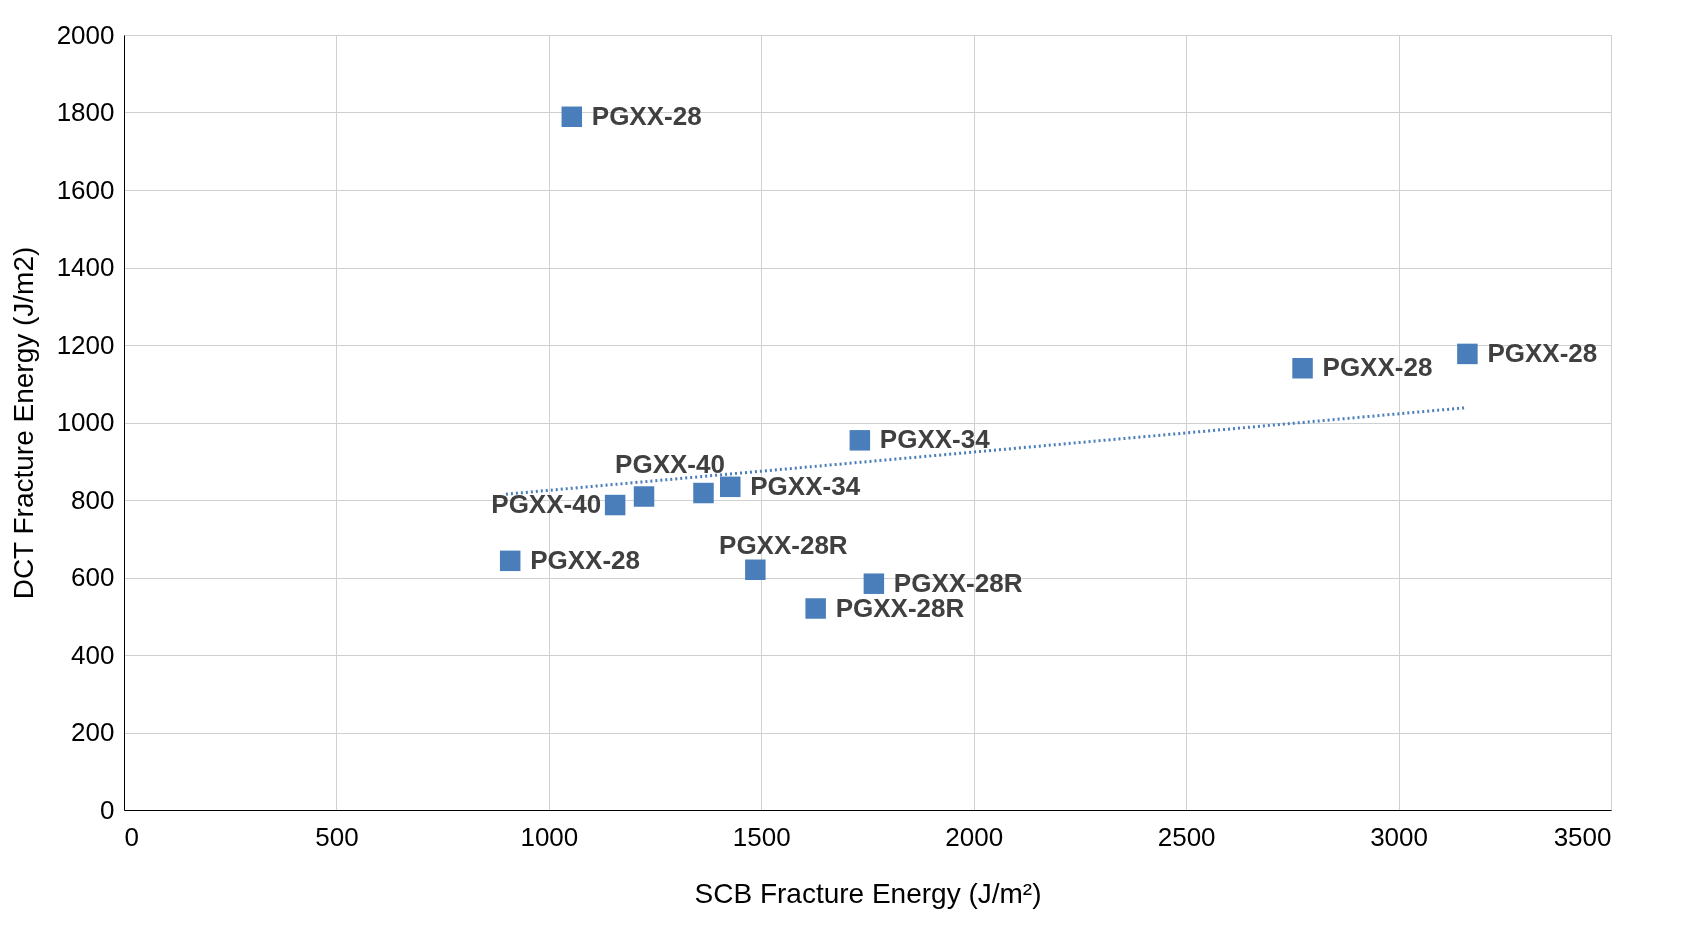 Image resolution: width=1692 pixels, height=931 pixels. Describe the element at coordinates (85, 189) in the screenshot. I see `y-tick-label: 1600` at that location.